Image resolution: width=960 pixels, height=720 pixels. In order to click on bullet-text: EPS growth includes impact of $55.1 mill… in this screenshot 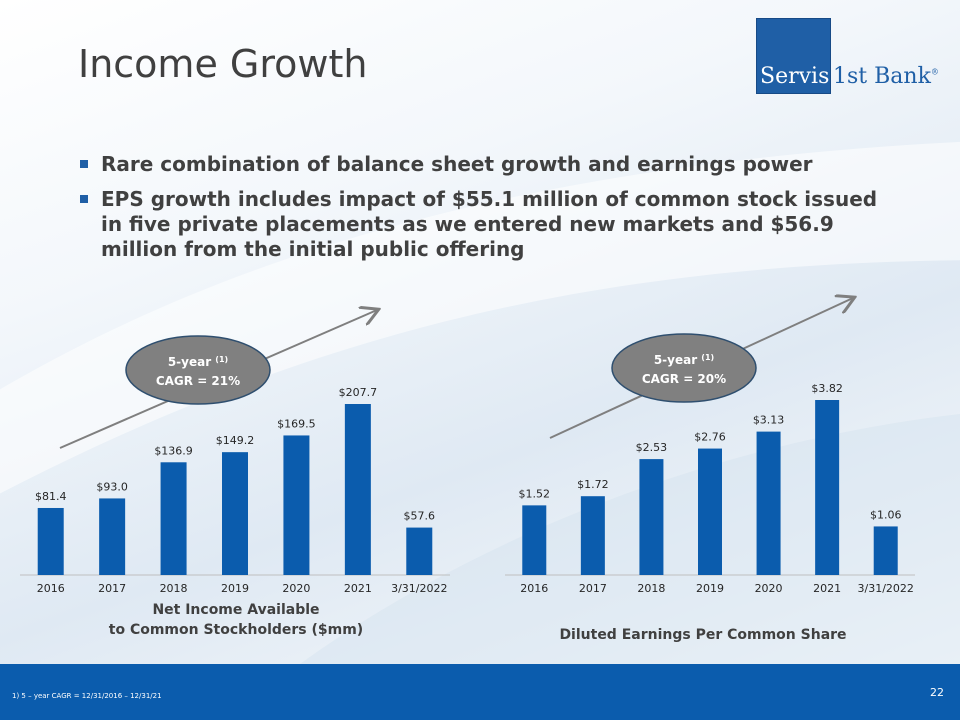, I will do `click(489, 224)`.